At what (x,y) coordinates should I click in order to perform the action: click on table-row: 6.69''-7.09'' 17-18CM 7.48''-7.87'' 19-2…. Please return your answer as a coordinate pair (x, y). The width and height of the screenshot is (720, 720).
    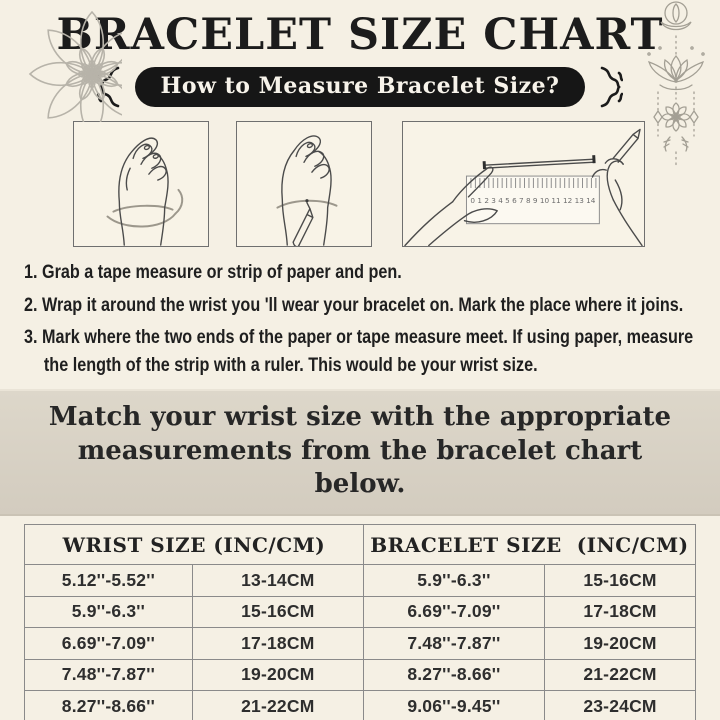
    Looking at the image, I should click on (360, 643).